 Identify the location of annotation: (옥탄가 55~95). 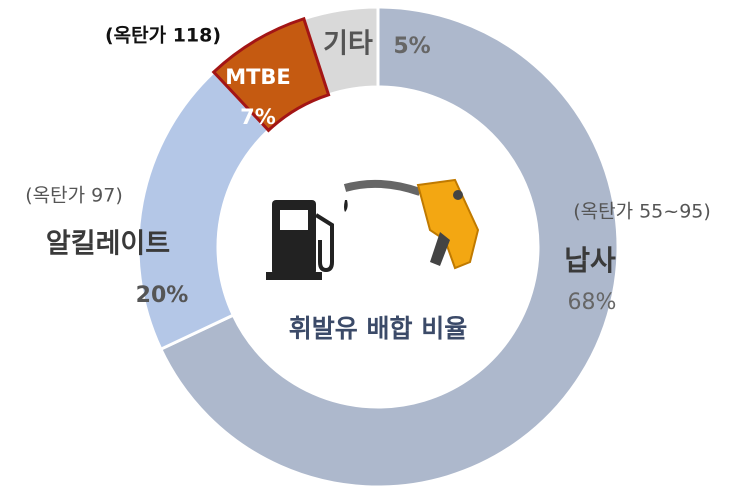
(642, 212).